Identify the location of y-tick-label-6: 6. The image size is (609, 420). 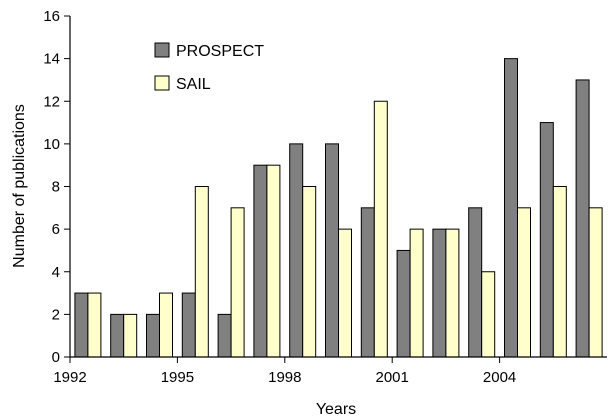
(56, 229).